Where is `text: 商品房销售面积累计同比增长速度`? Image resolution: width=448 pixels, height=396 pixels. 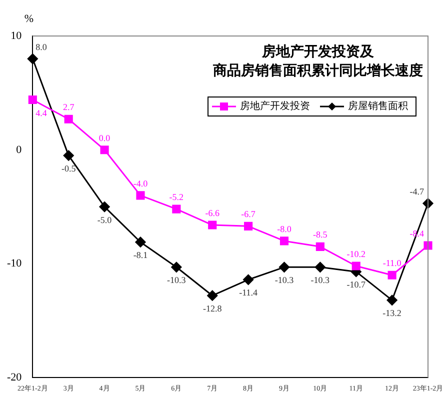
text: 商品房销售面积累计同比增长速度 is located at coordinates (317, 70).